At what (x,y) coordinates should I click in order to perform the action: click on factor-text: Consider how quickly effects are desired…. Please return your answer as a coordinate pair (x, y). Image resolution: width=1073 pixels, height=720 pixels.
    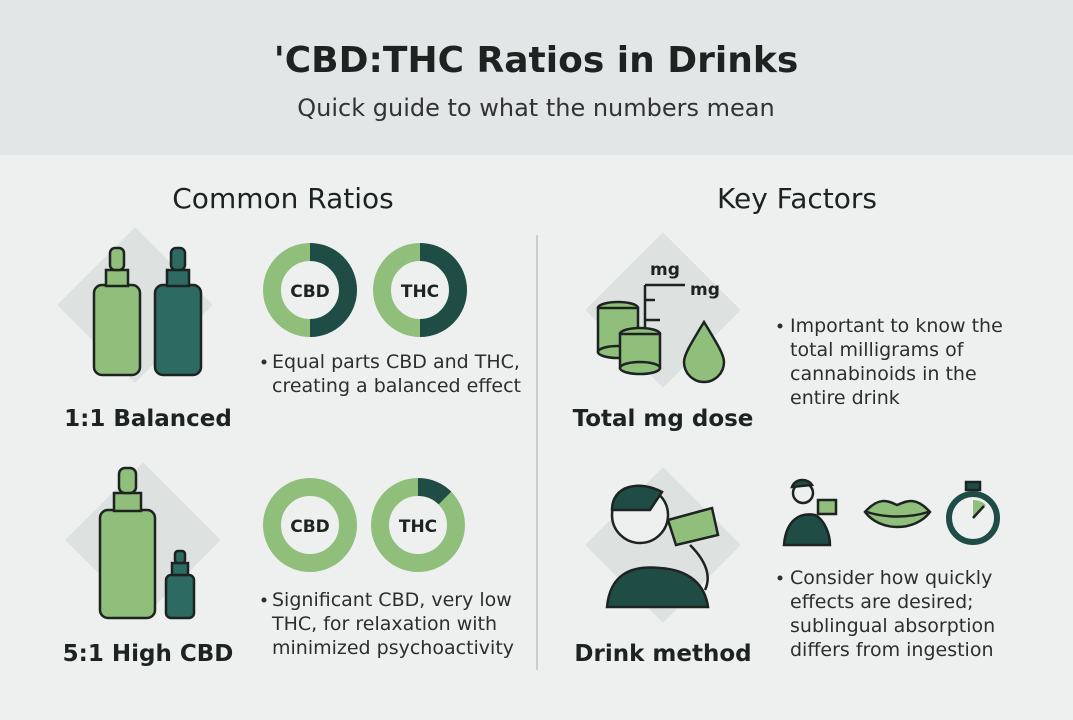
    Looking at the image, I should click on (893, 614).